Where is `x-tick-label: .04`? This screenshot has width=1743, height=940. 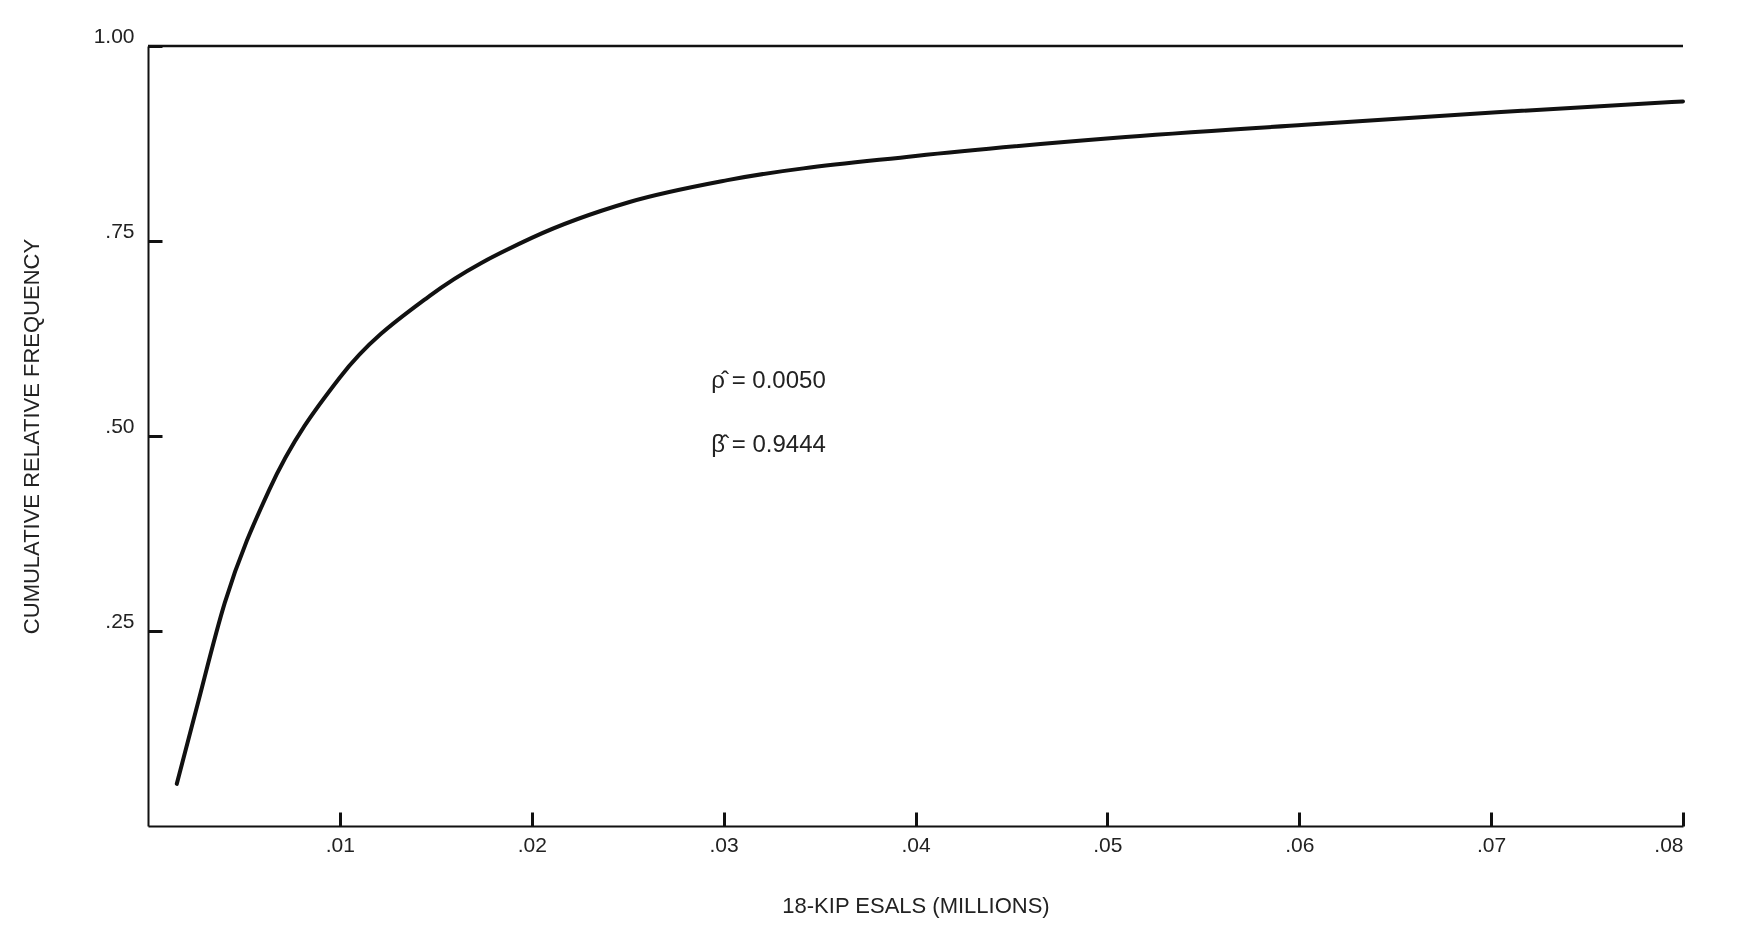
x-tick-label: .04 is located at coordinates (916, 844).